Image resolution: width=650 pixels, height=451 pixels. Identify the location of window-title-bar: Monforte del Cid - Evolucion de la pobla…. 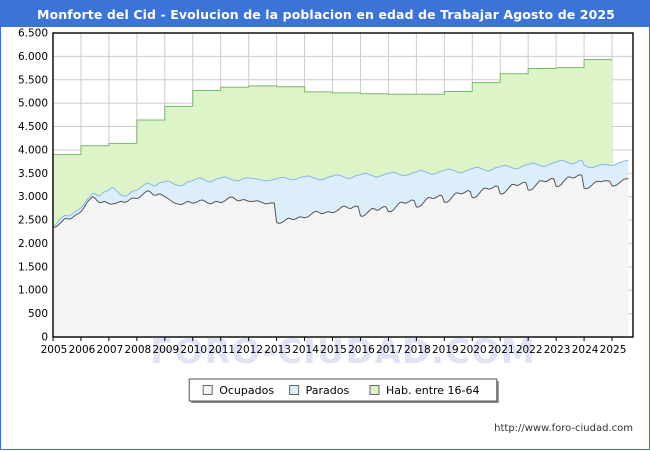
(325, 14).